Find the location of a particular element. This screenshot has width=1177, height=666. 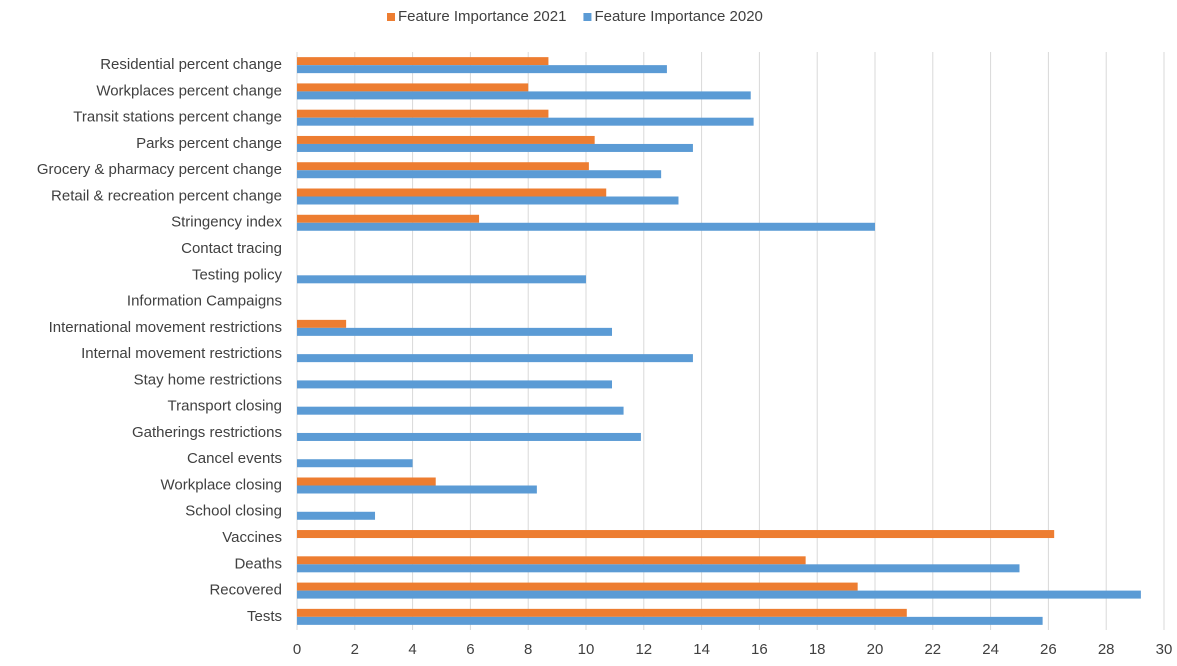

x-tick-label: 24 is located at coordinates (990, 649).